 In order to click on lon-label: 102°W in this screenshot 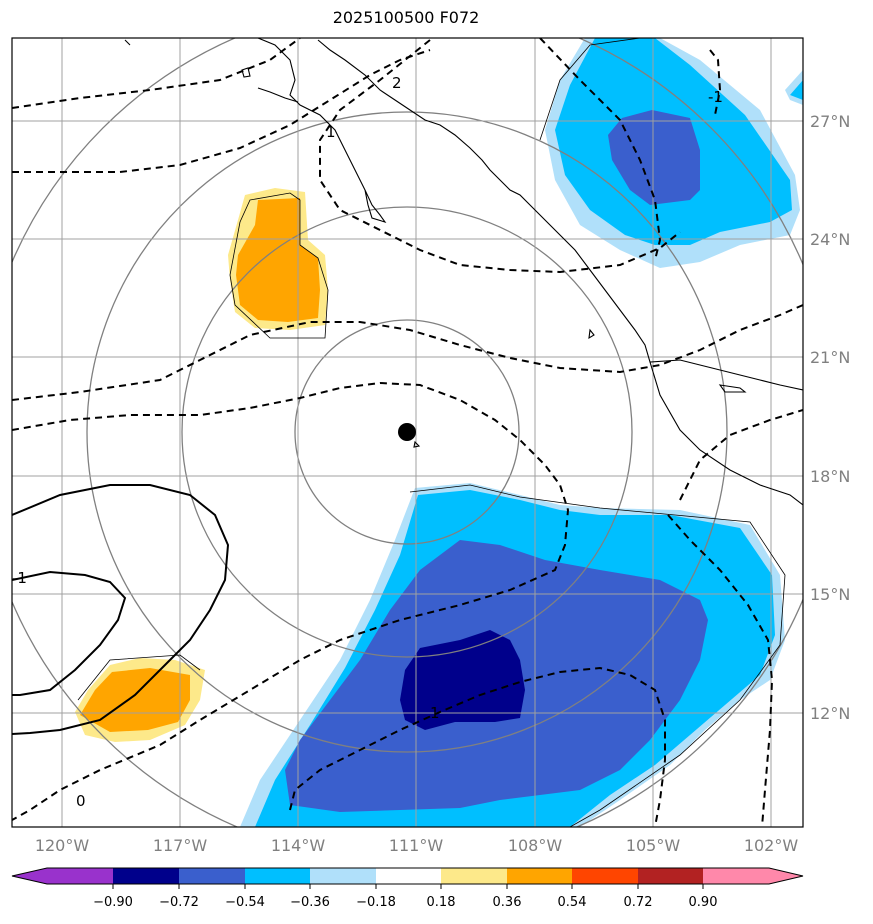, I will do `click(771, 845)`.